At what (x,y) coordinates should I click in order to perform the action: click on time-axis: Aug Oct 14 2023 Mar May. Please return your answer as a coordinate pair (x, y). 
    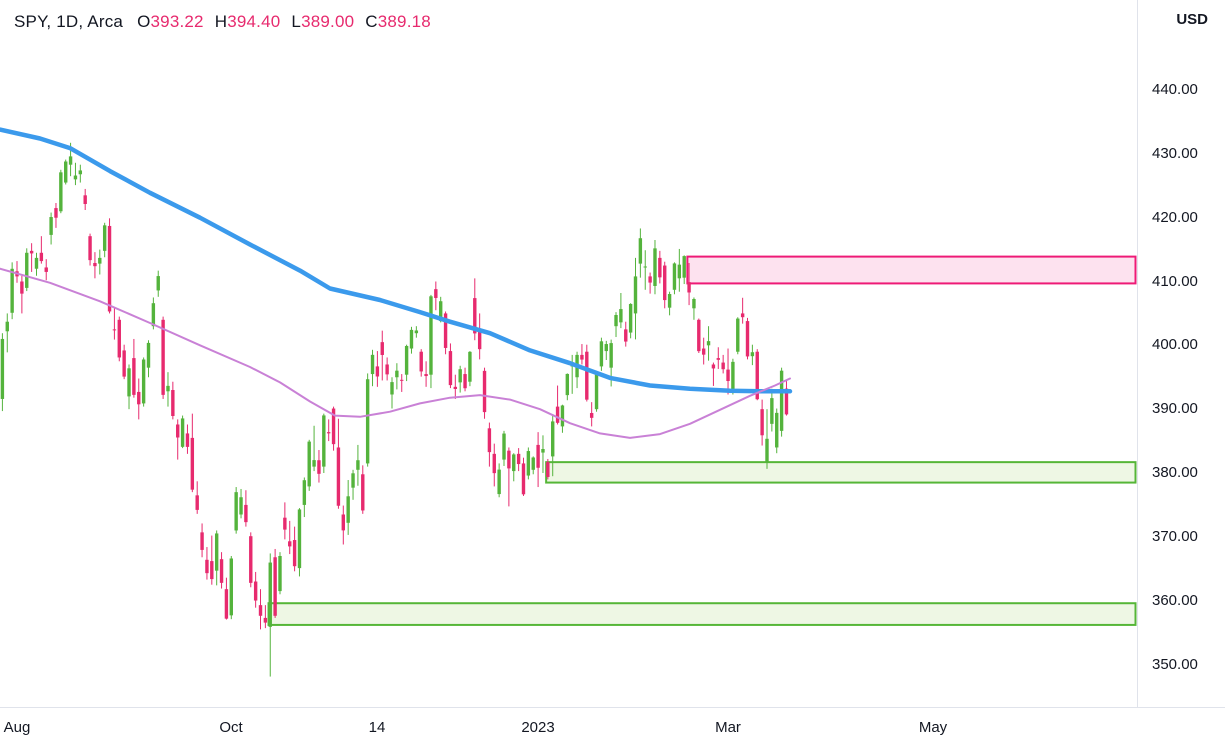
    Looking at the image, I should click on (612, 729).